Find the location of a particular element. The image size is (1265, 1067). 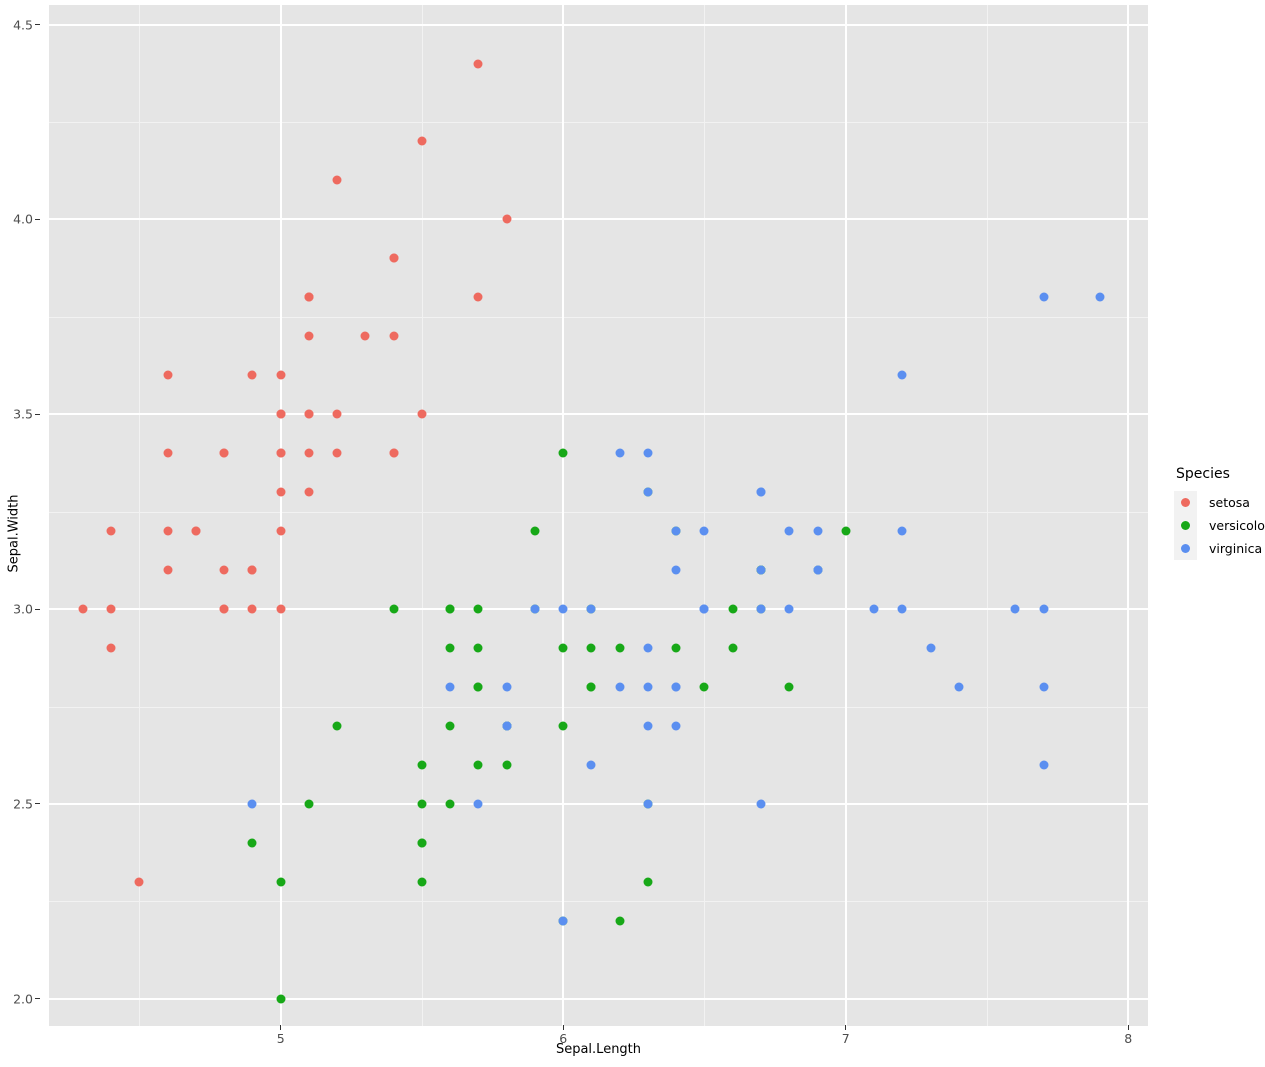

y-tick-label: 4.0 is located at coordinates (23, 219).